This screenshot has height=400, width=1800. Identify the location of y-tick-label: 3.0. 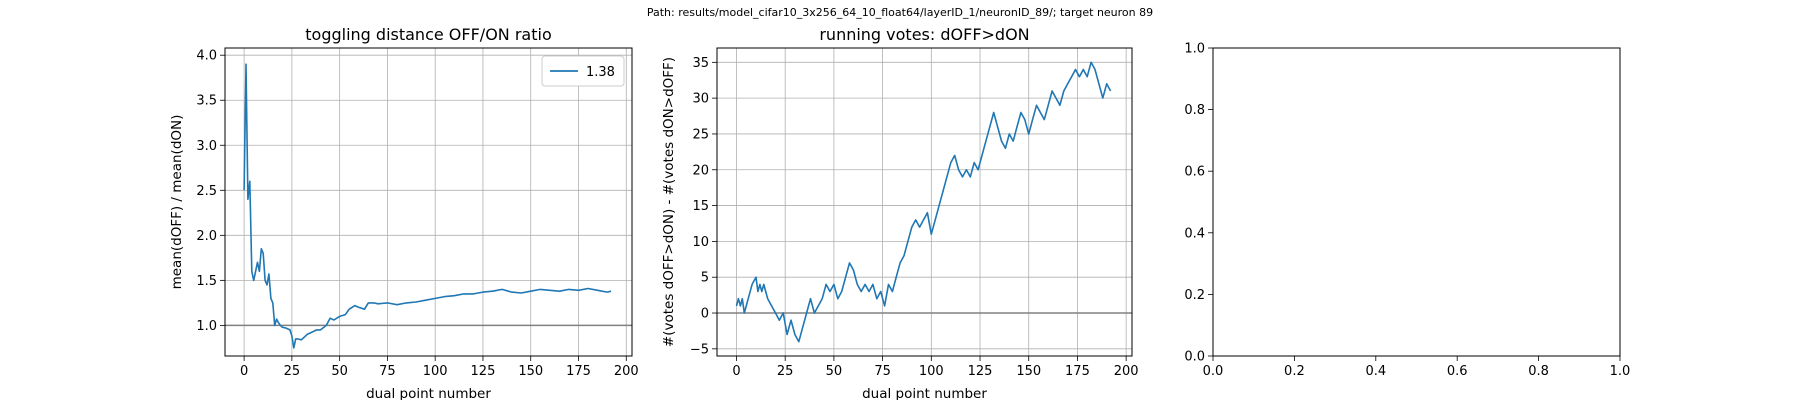
(206, 146).